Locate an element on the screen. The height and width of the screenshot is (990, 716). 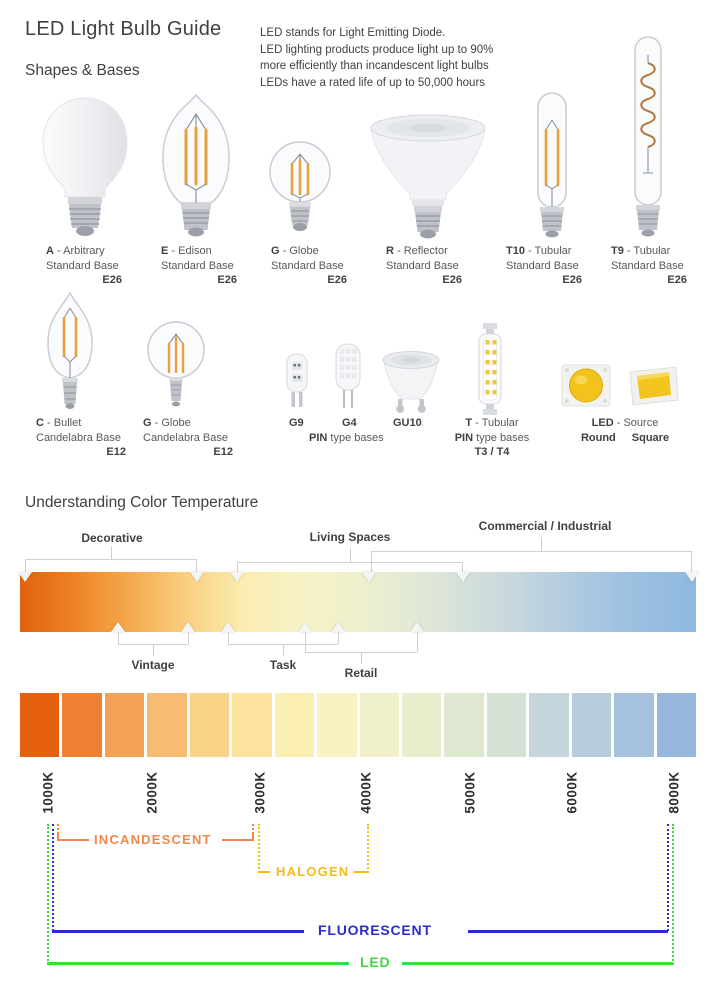
kelvin-segment-bar is located at coordinates (358, 725).